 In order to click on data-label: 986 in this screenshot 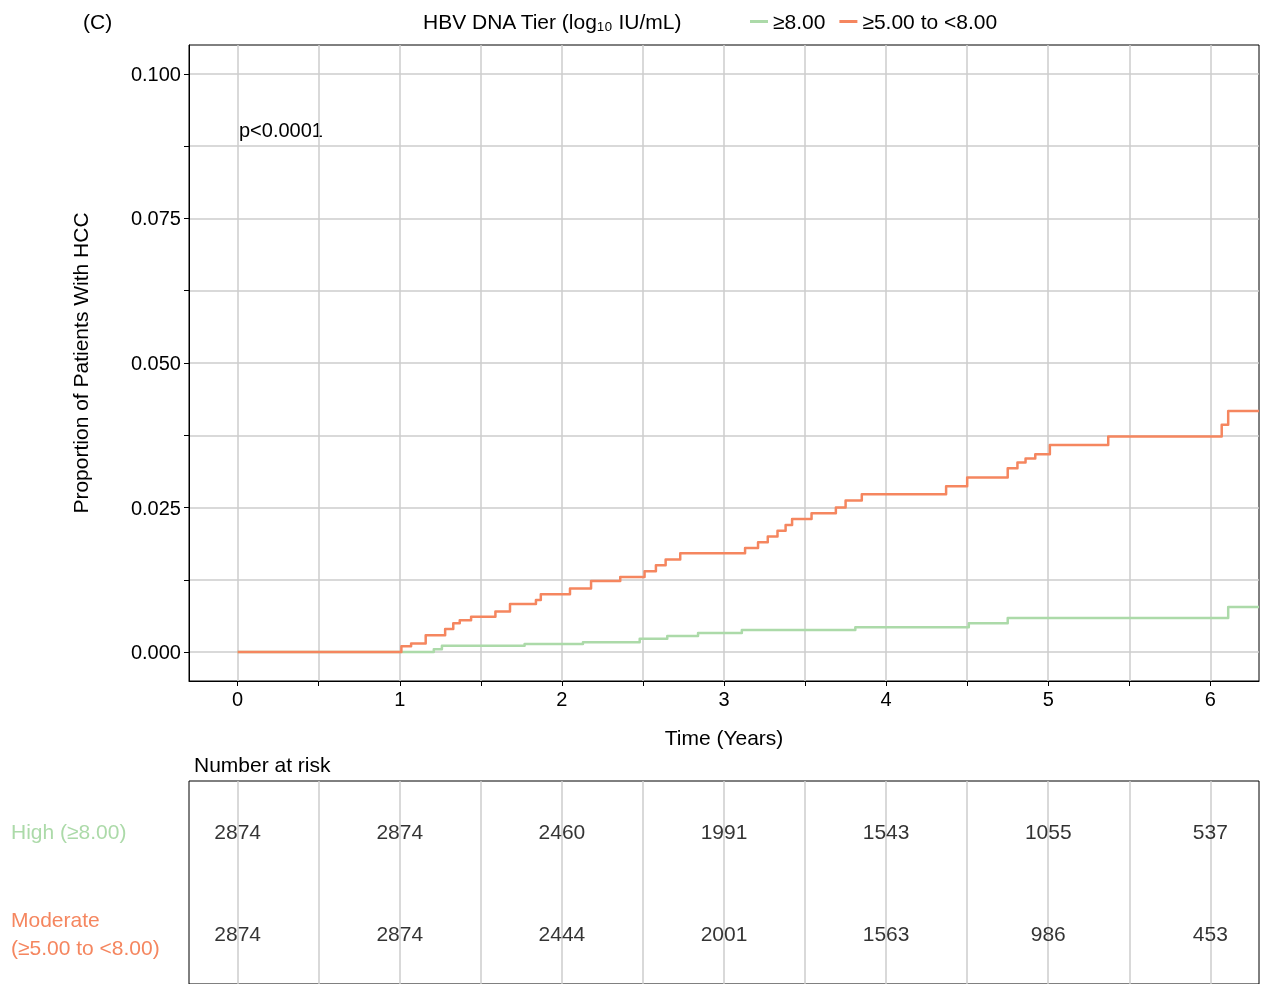, I will do `click(1048, 933)`.